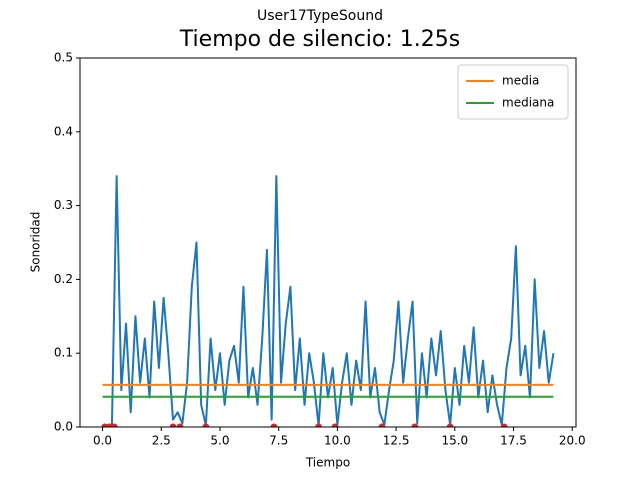 Image resolution: width=640 pixels, height=484 pixels. I want to click on x-tick-label: 20.0, so click(572, 441).